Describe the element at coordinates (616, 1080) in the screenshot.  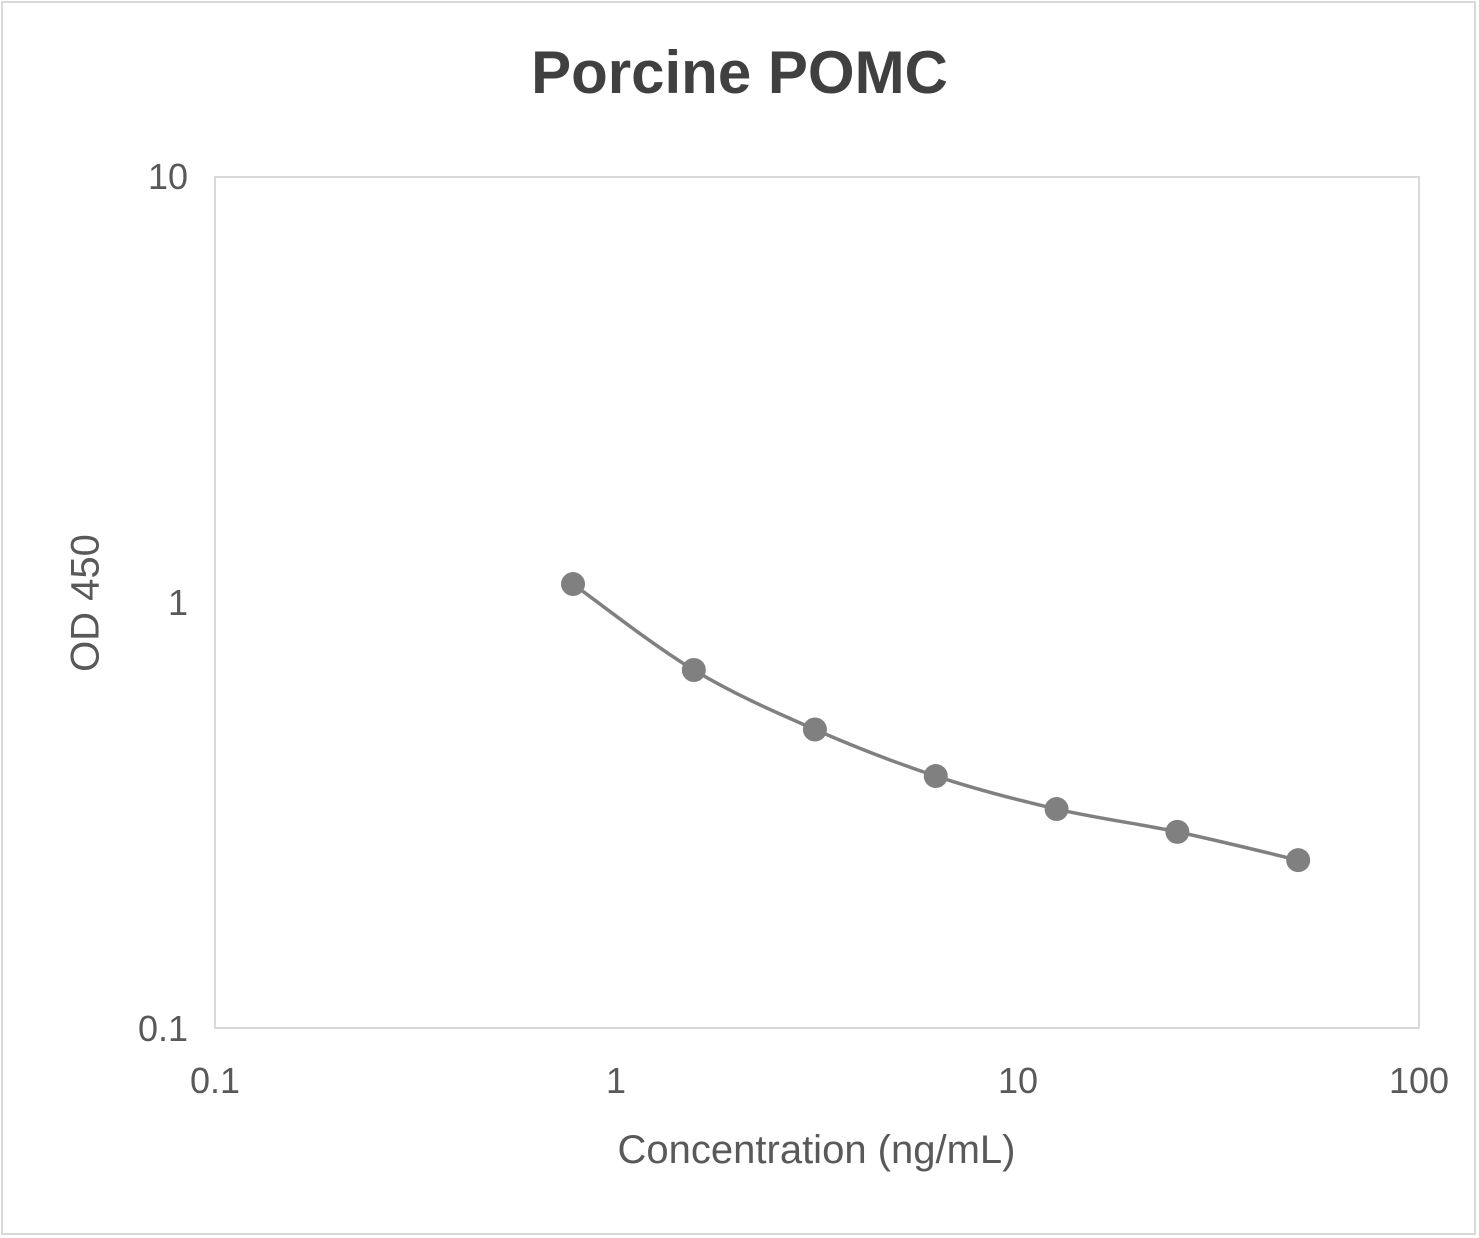
I see `x-tick-1: 1` at that location.